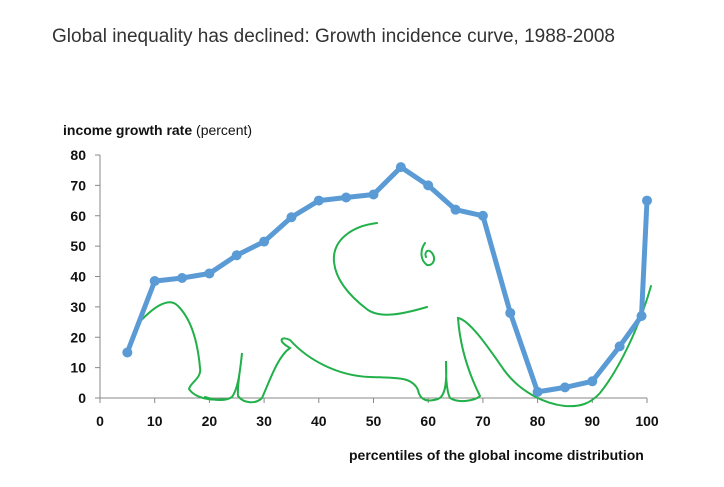 This screenshot has height=487, width=724. What do you see at coordinates (483, 421) in the screenshot?
I see `x-tick-label: 70` at bounding box center [483, 421].